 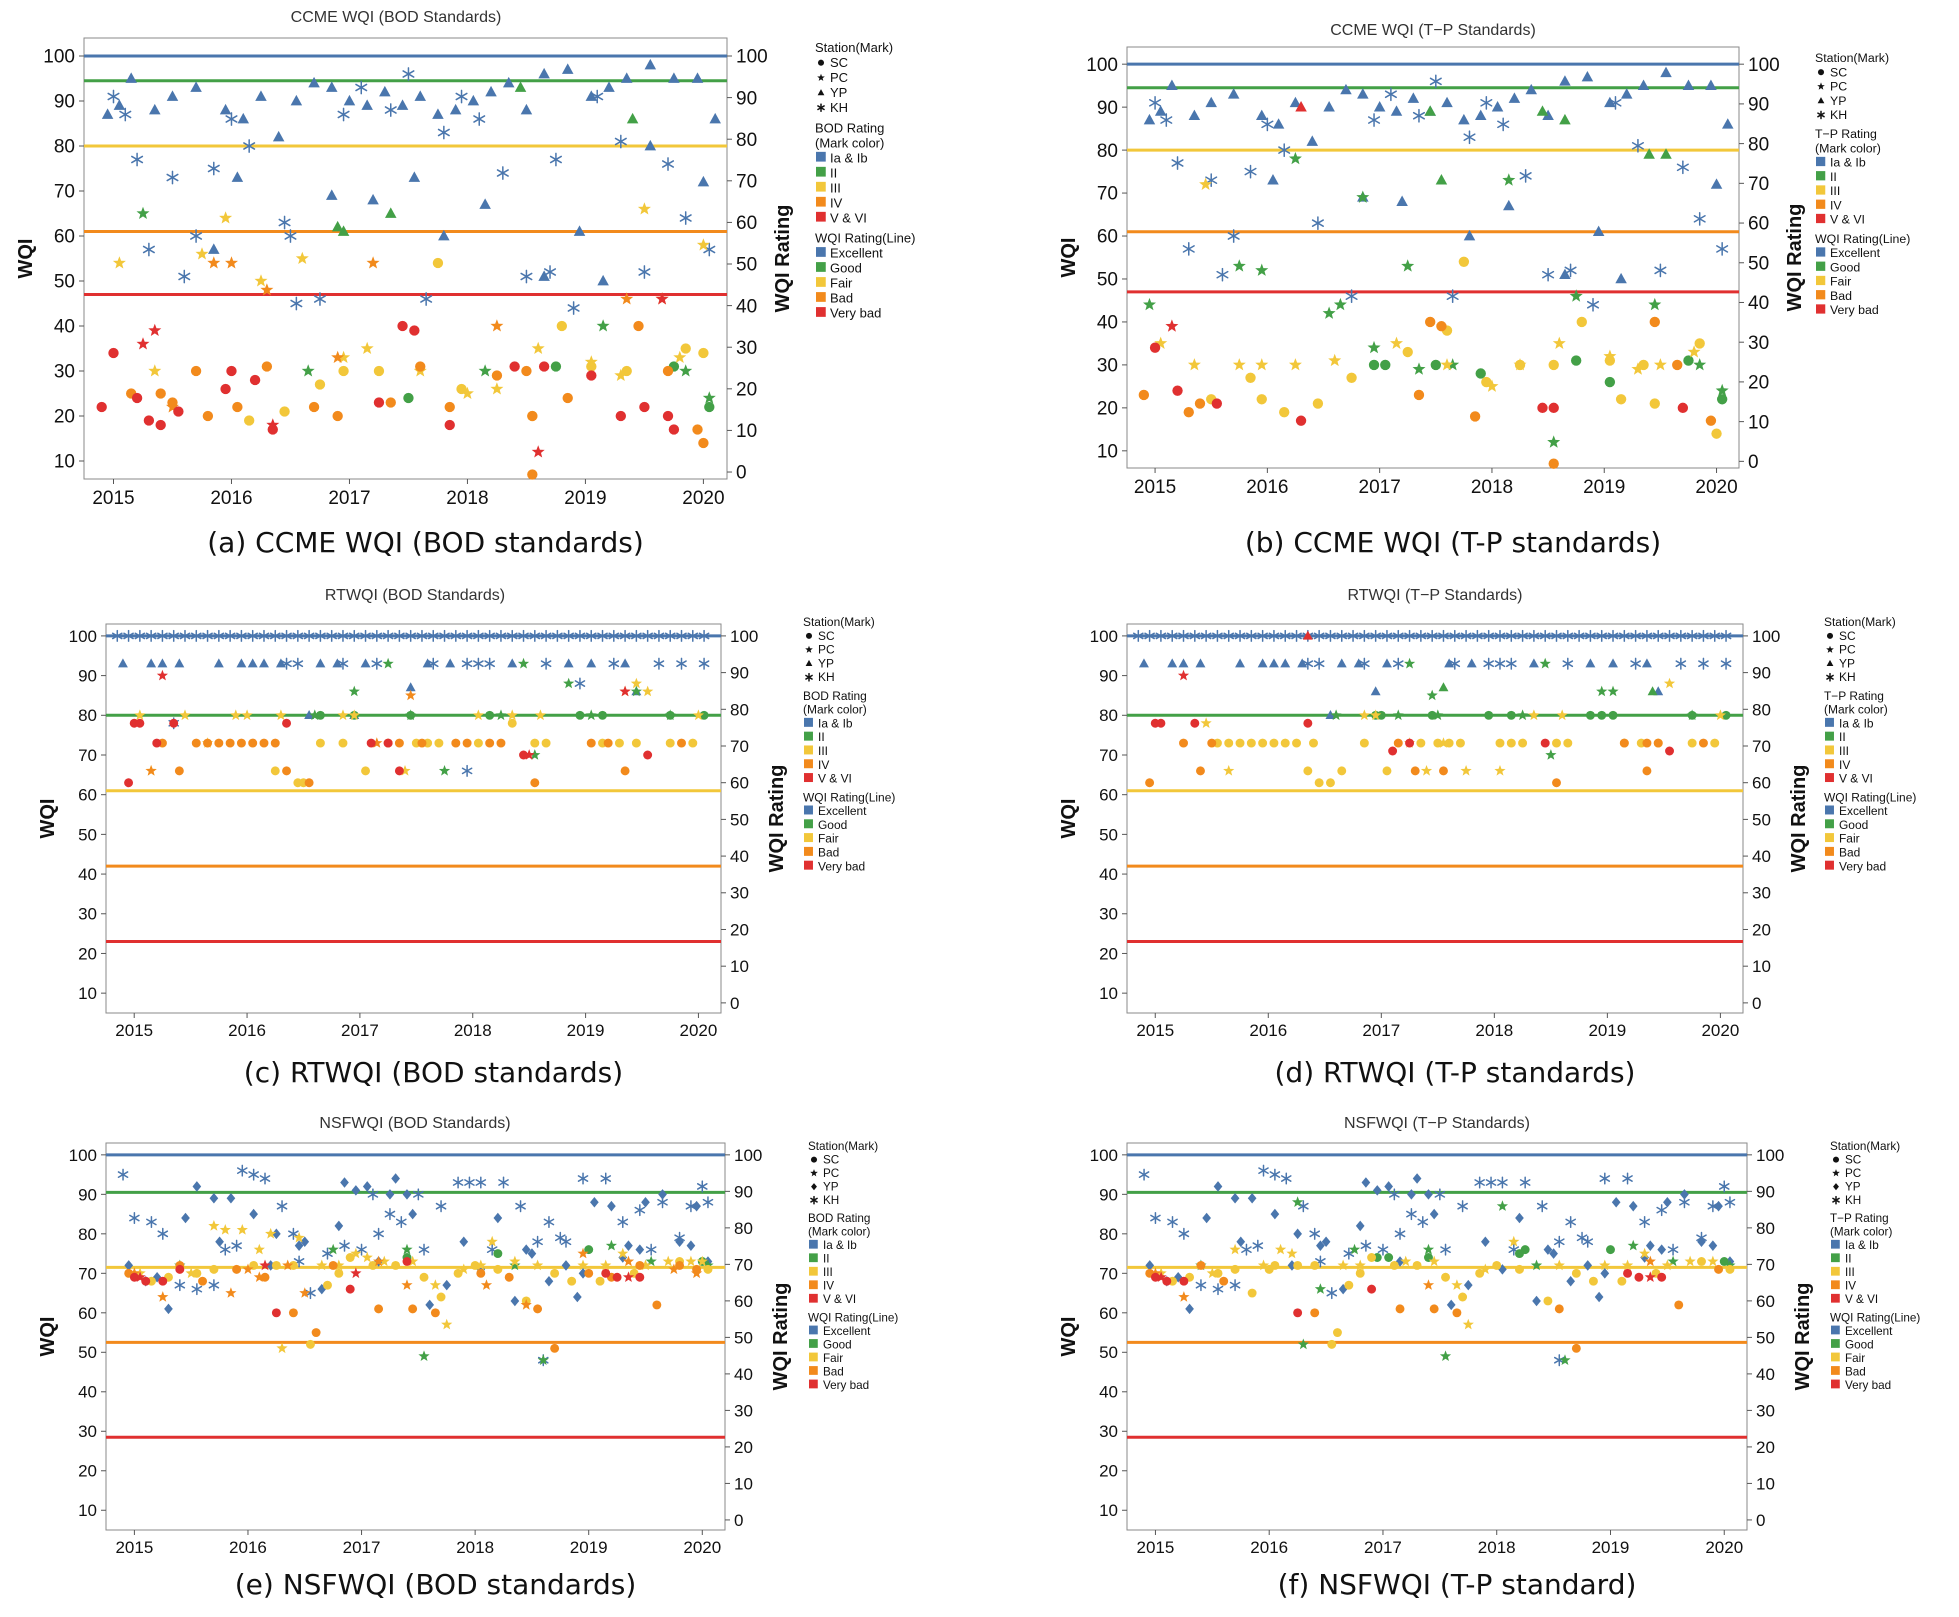 I want to click on y-axis-label: WQI, so click(x=1069, y=819).